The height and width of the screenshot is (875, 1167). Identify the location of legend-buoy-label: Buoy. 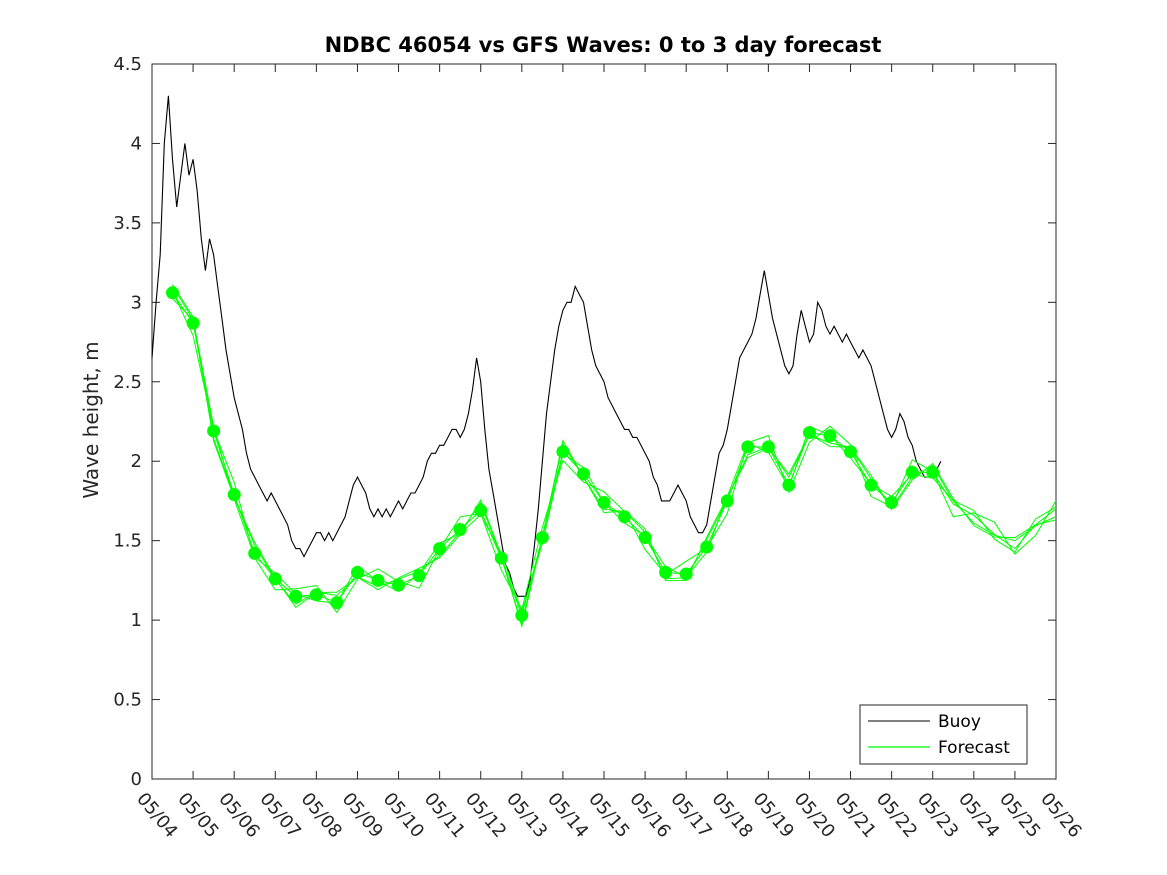
(959, 722).